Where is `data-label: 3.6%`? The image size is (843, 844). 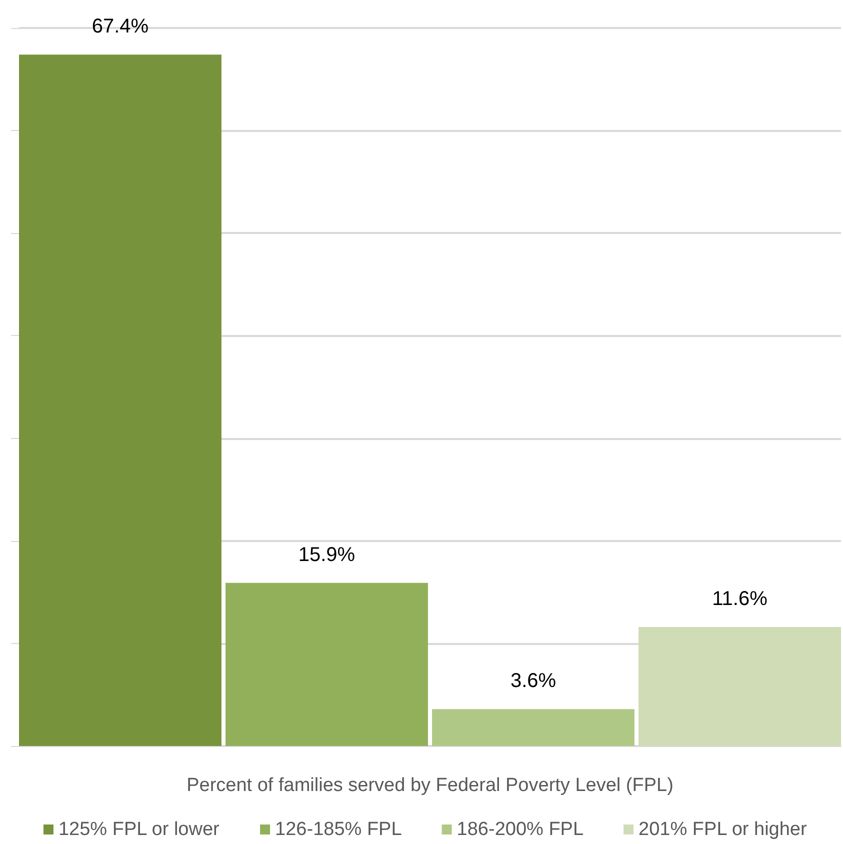 data-label: 3.6% is located at coordinates (533, 681).